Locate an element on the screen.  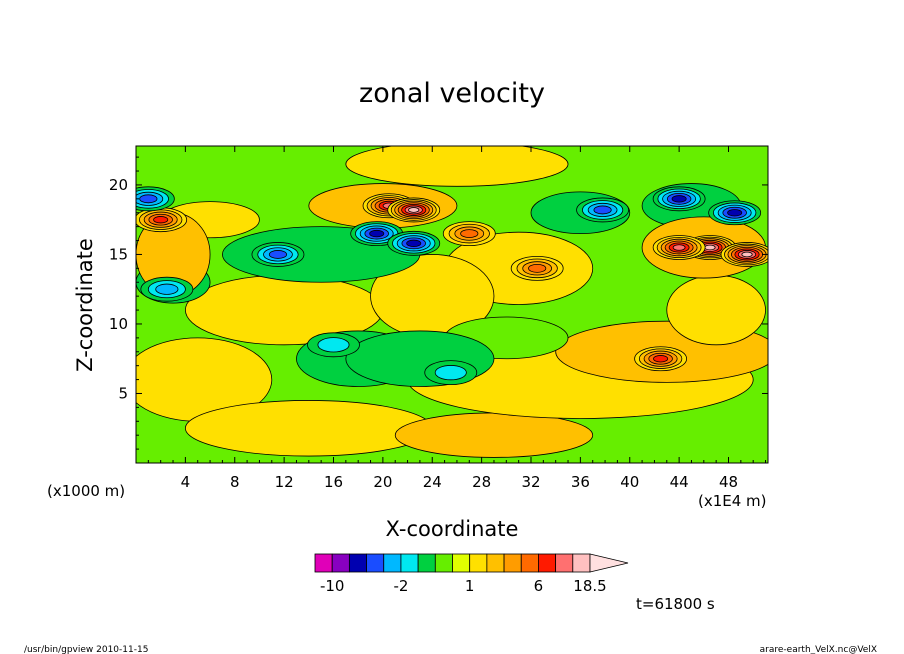
x-tick-label: 8 is located at coordinates (235, 482).